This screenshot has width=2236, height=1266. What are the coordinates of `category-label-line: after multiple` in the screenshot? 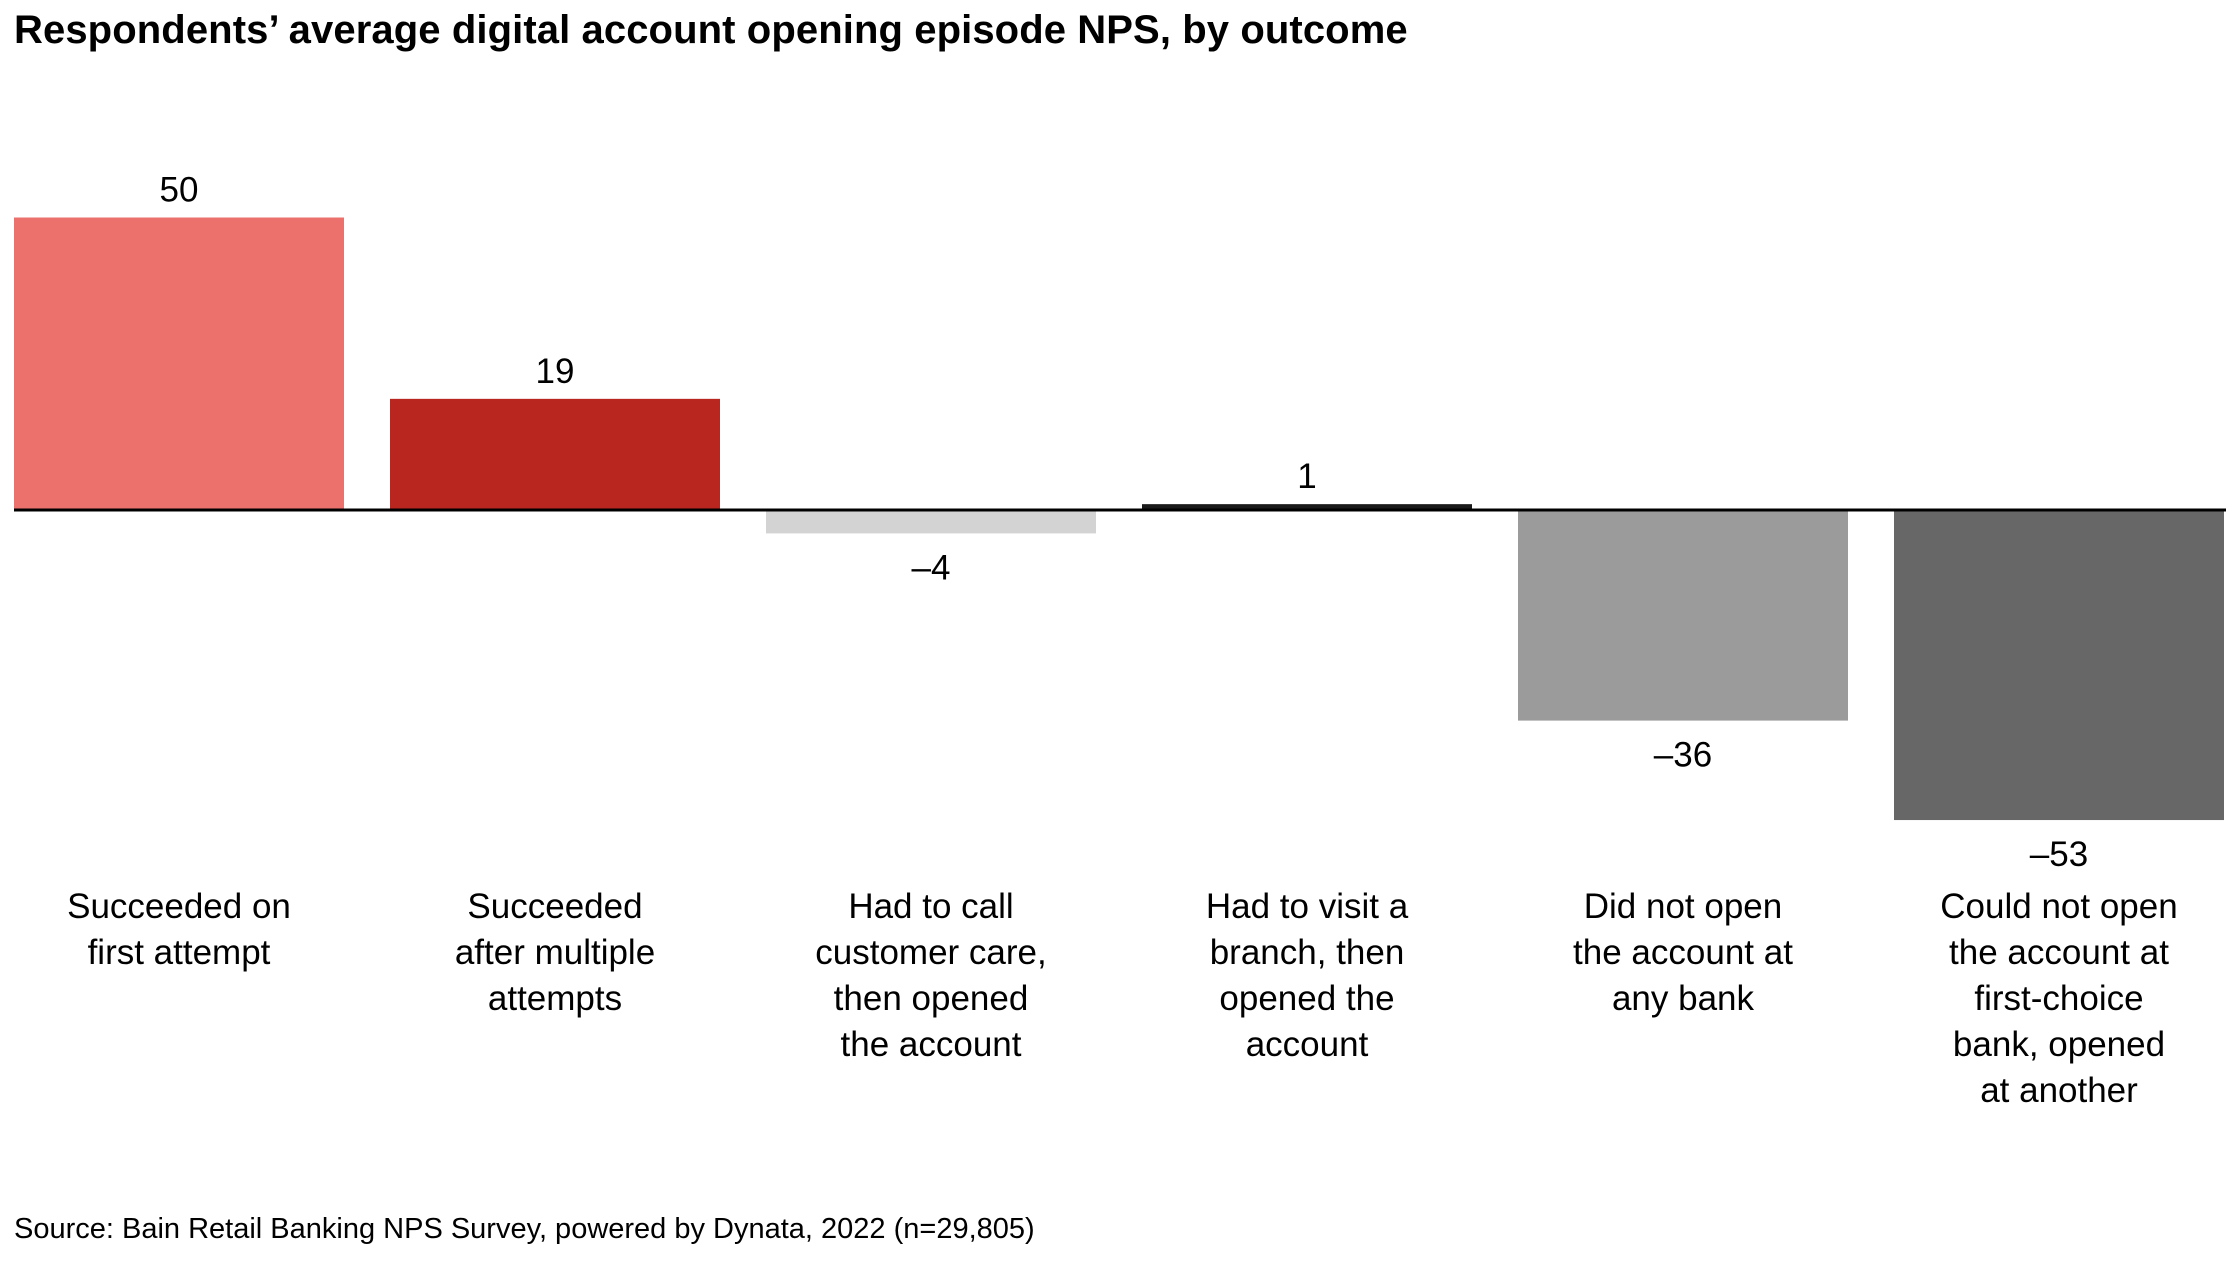 It's located at (555, 952).